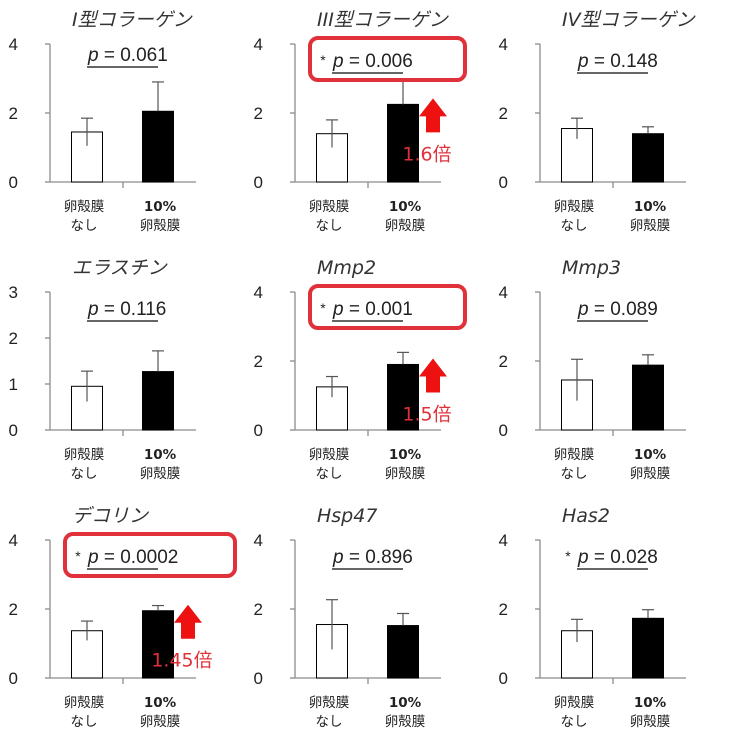 This screenshot has width=733, height=747. What do you see at coordinates (381, 309) in the screenshot?
I see `p-value-text: = 0.001` at bounding box center [381, 309].